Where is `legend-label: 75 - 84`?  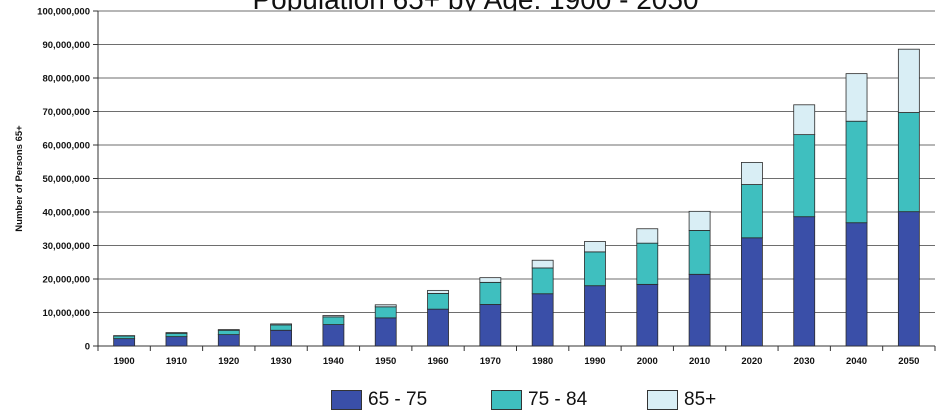 legend-label: 75 - 84 is located at coordinates (558, 399).